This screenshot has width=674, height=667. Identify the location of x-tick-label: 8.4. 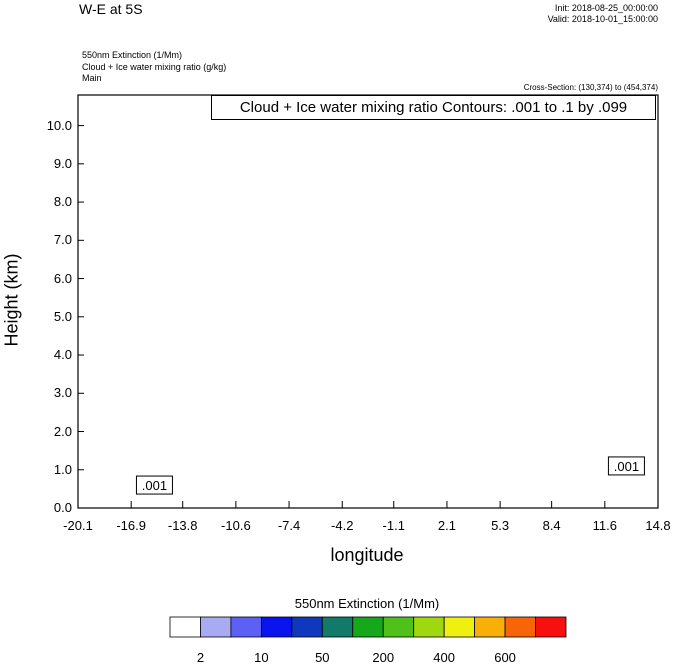
(551, 525).